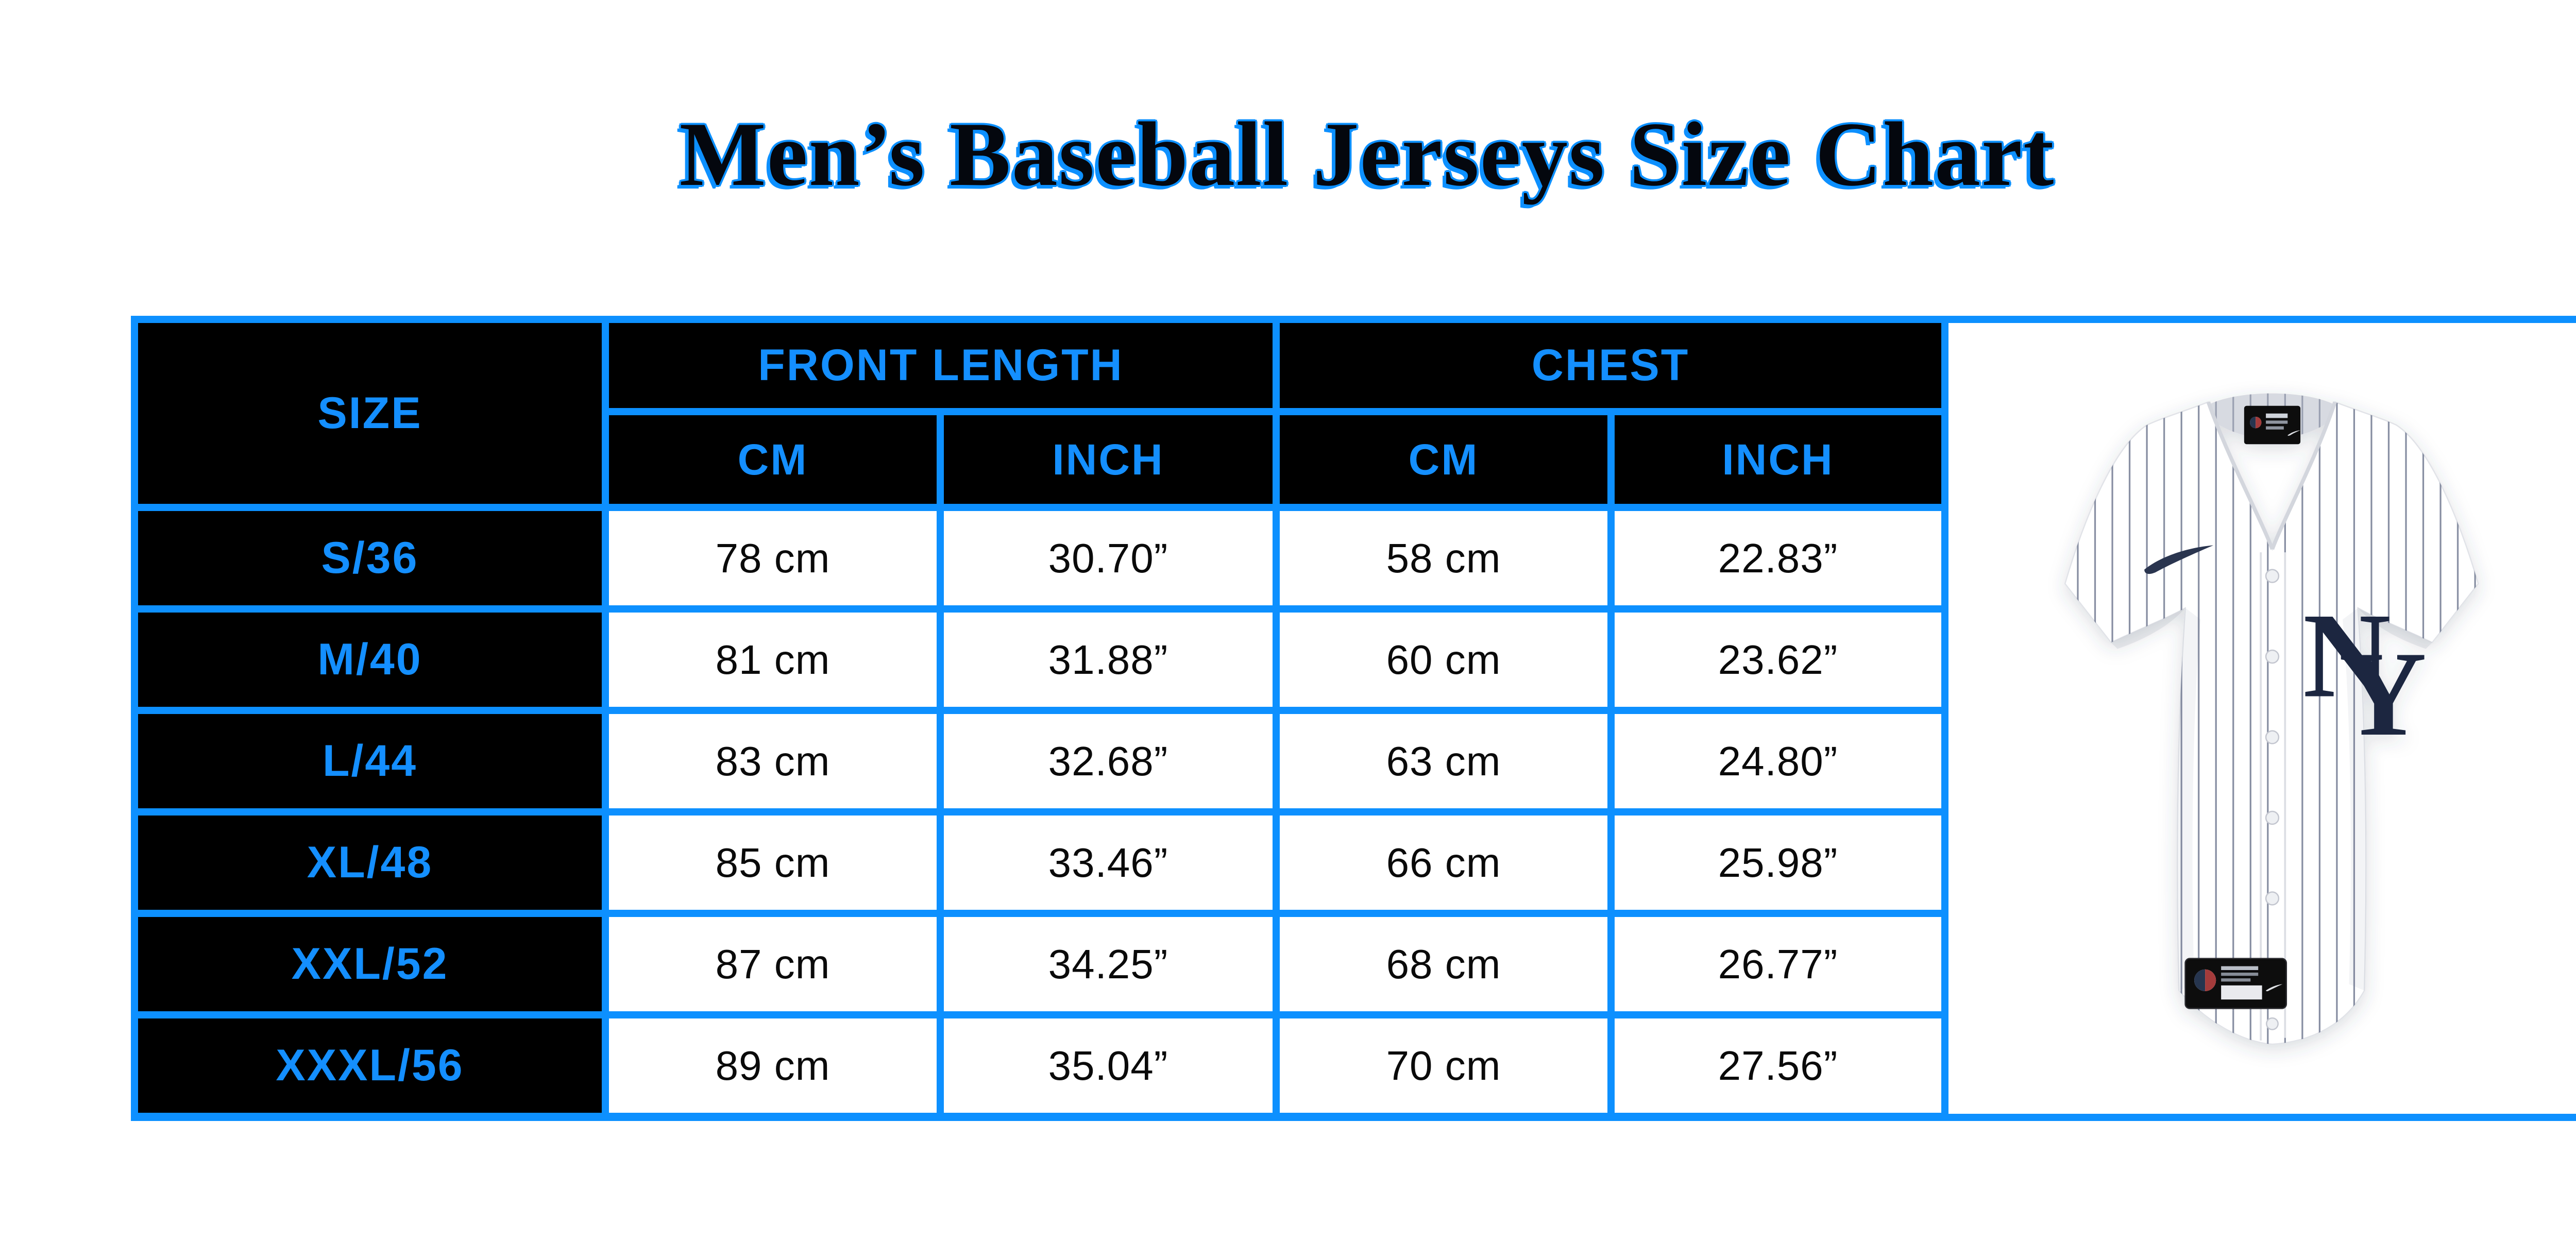 The height and width of the screenshot is (1257, 2576). What do you see at coordinates (1108, 964) in the screenshot?
I see `front-inch-value: 34.25”` at bounding box center [1108, 964].